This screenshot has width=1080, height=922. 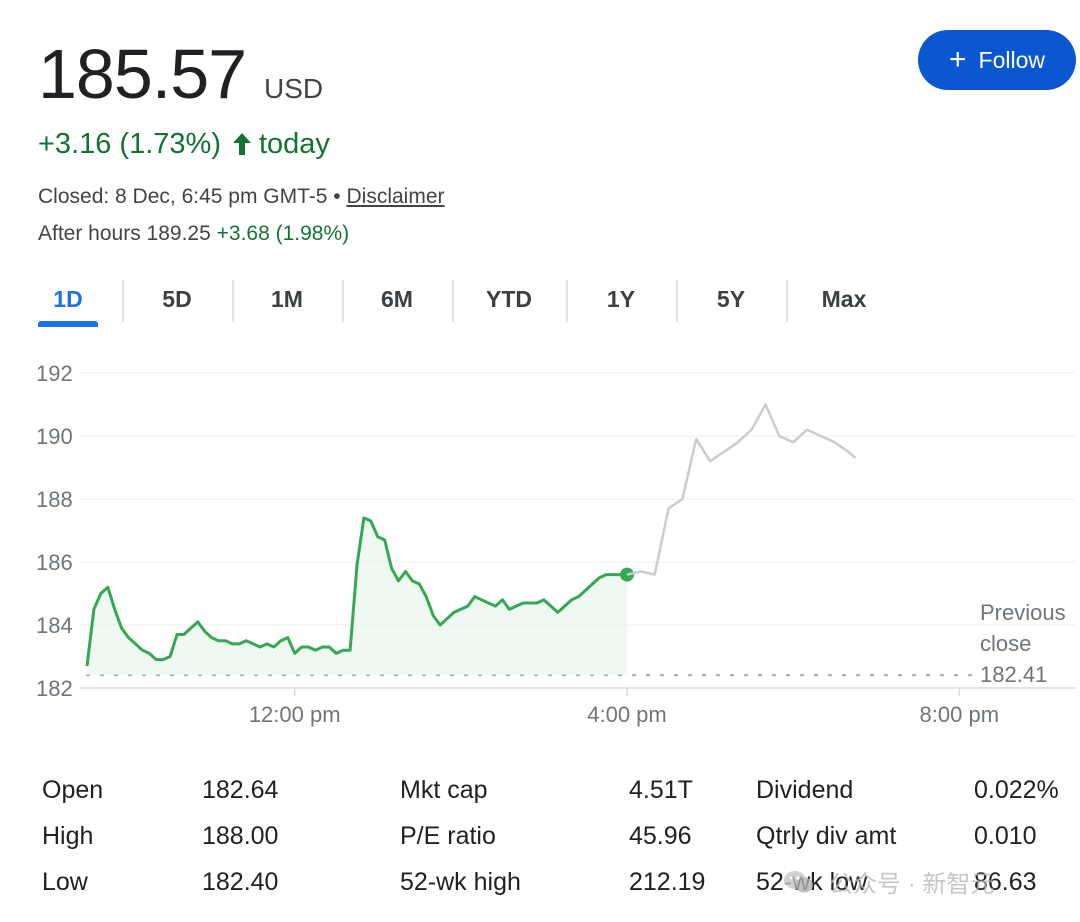 What do you see at coordinates (1016, 790) in the screenshot?
I see `stat-value-dividend: 0.022%` at bounding box center [1016, 790].